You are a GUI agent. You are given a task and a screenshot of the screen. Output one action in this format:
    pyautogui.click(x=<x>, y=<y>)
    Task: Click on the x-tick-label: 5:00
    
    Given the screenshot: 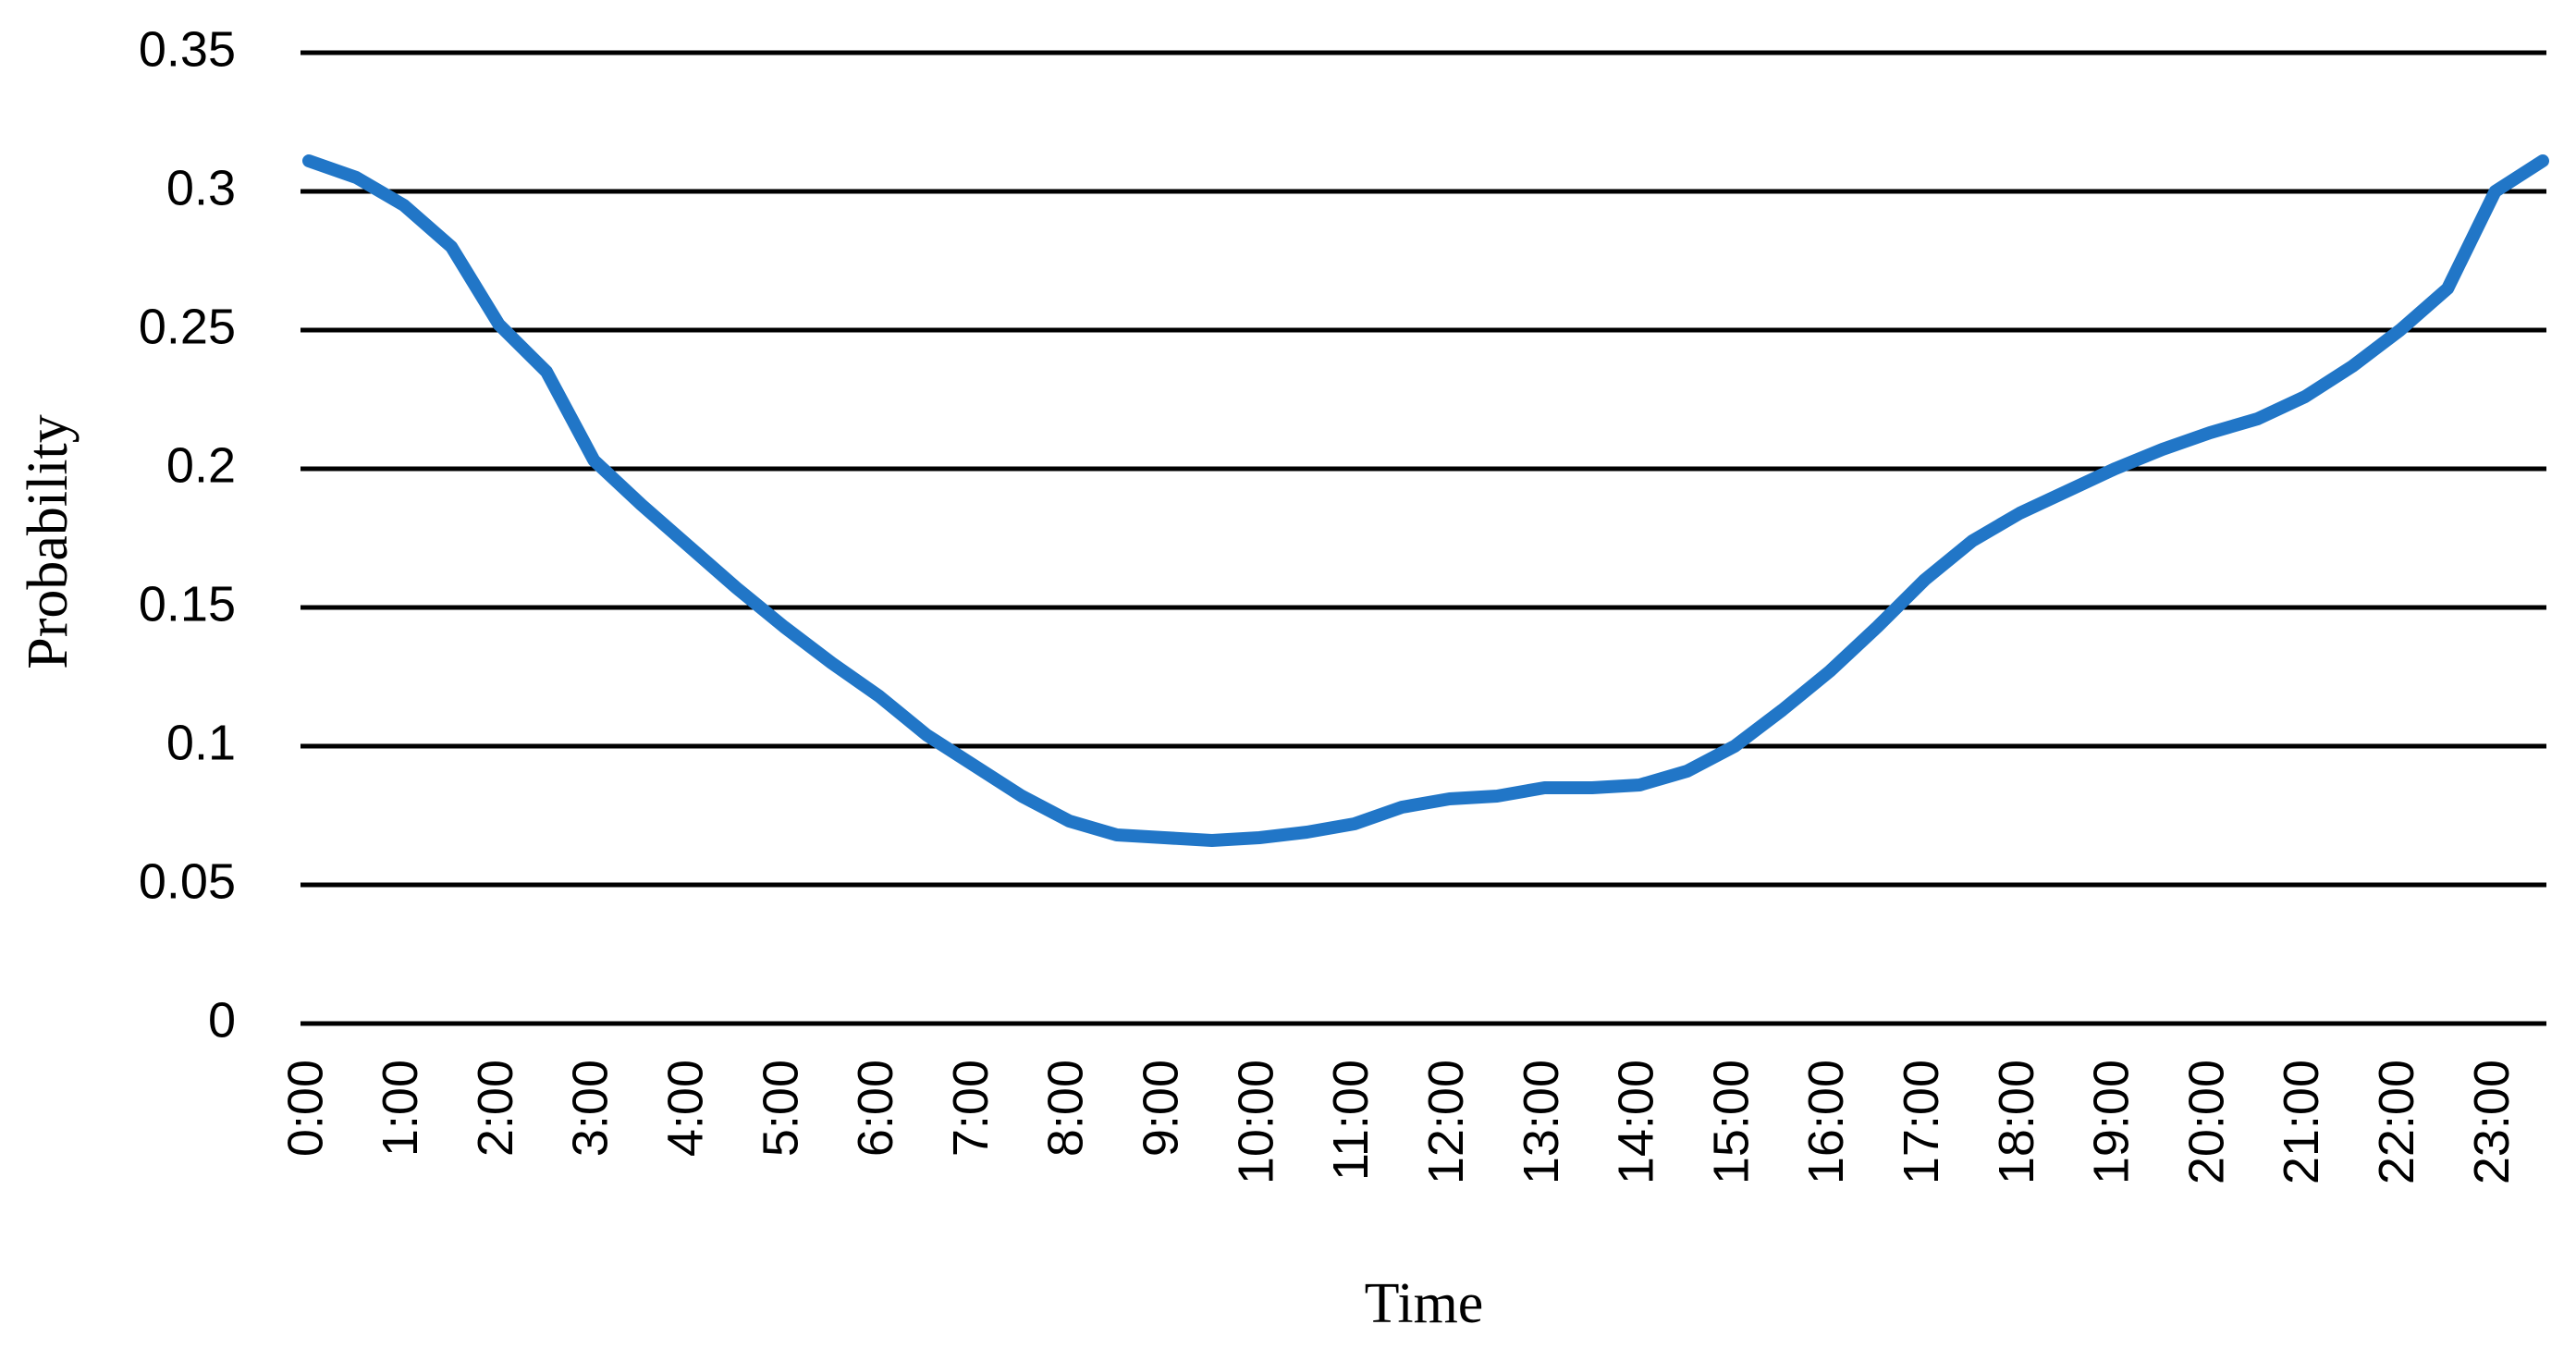 What is the action you would take?
    pyautogui.click(x=780, y=1109)
    